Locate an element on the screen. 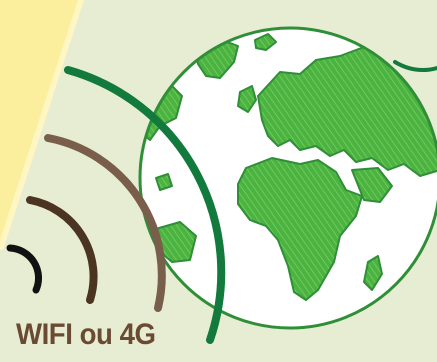 This screenshot has width=437, height=362. landmass-british-isles is located at coordinates (247, 99).